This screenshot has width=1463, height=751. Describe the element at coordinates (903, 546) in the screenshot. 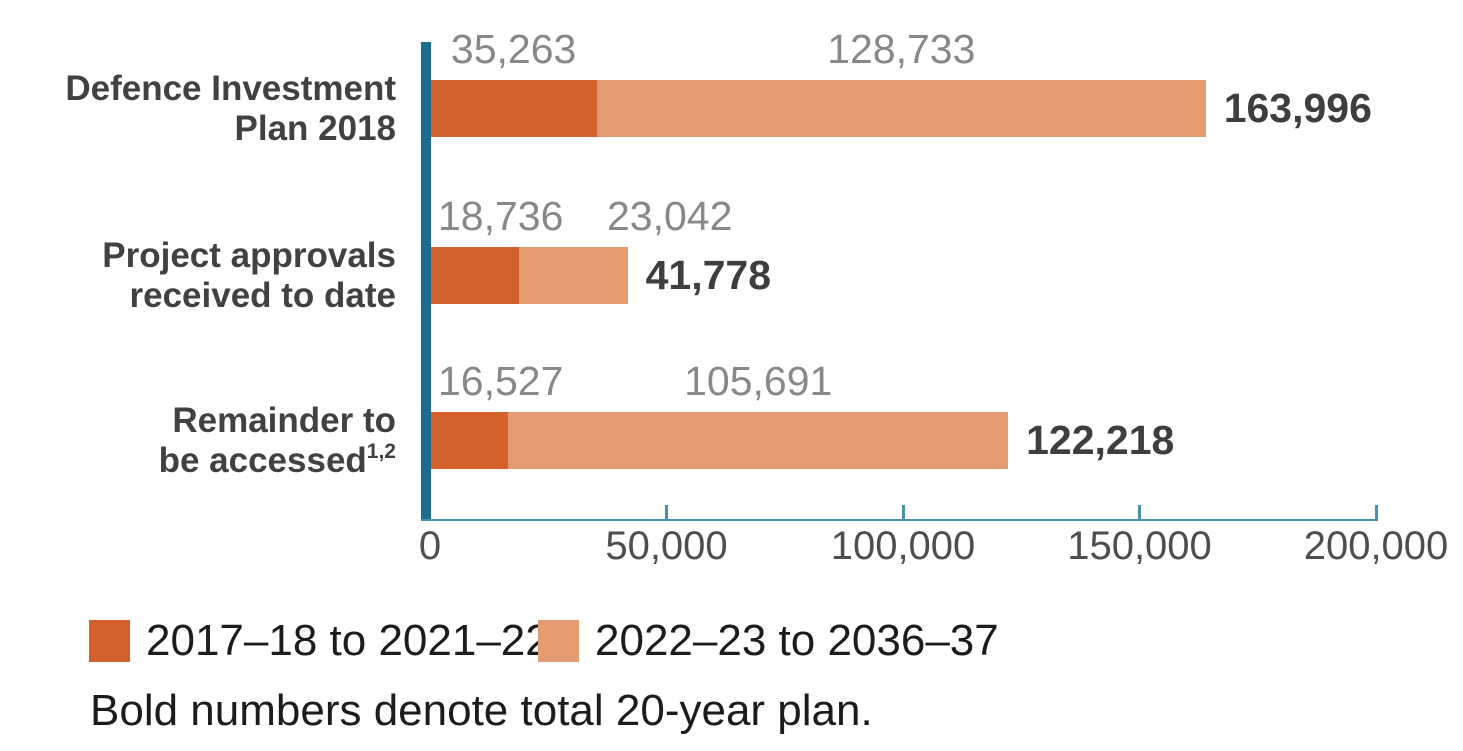

I see `x-axis-tick-label: 100,000` at that location.